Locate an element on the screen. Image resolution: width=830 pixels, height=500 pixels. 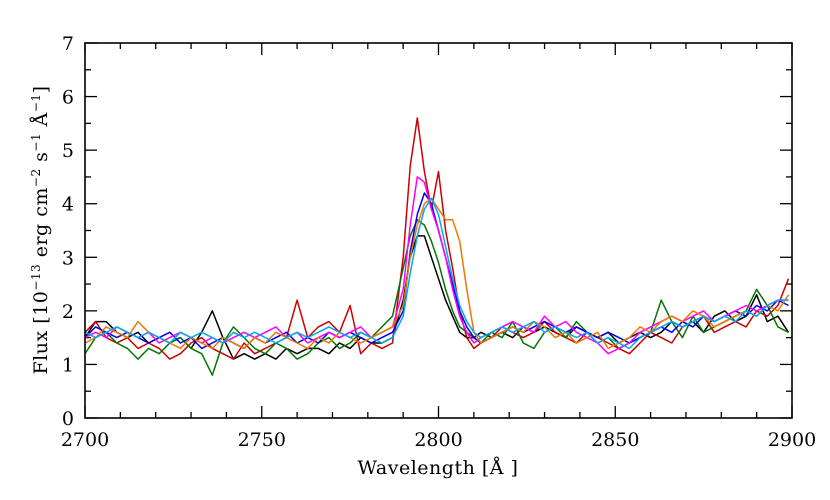
x-tick-labels: 2700 2750 2800 2850 2900 is located at coordinates (438, 440).